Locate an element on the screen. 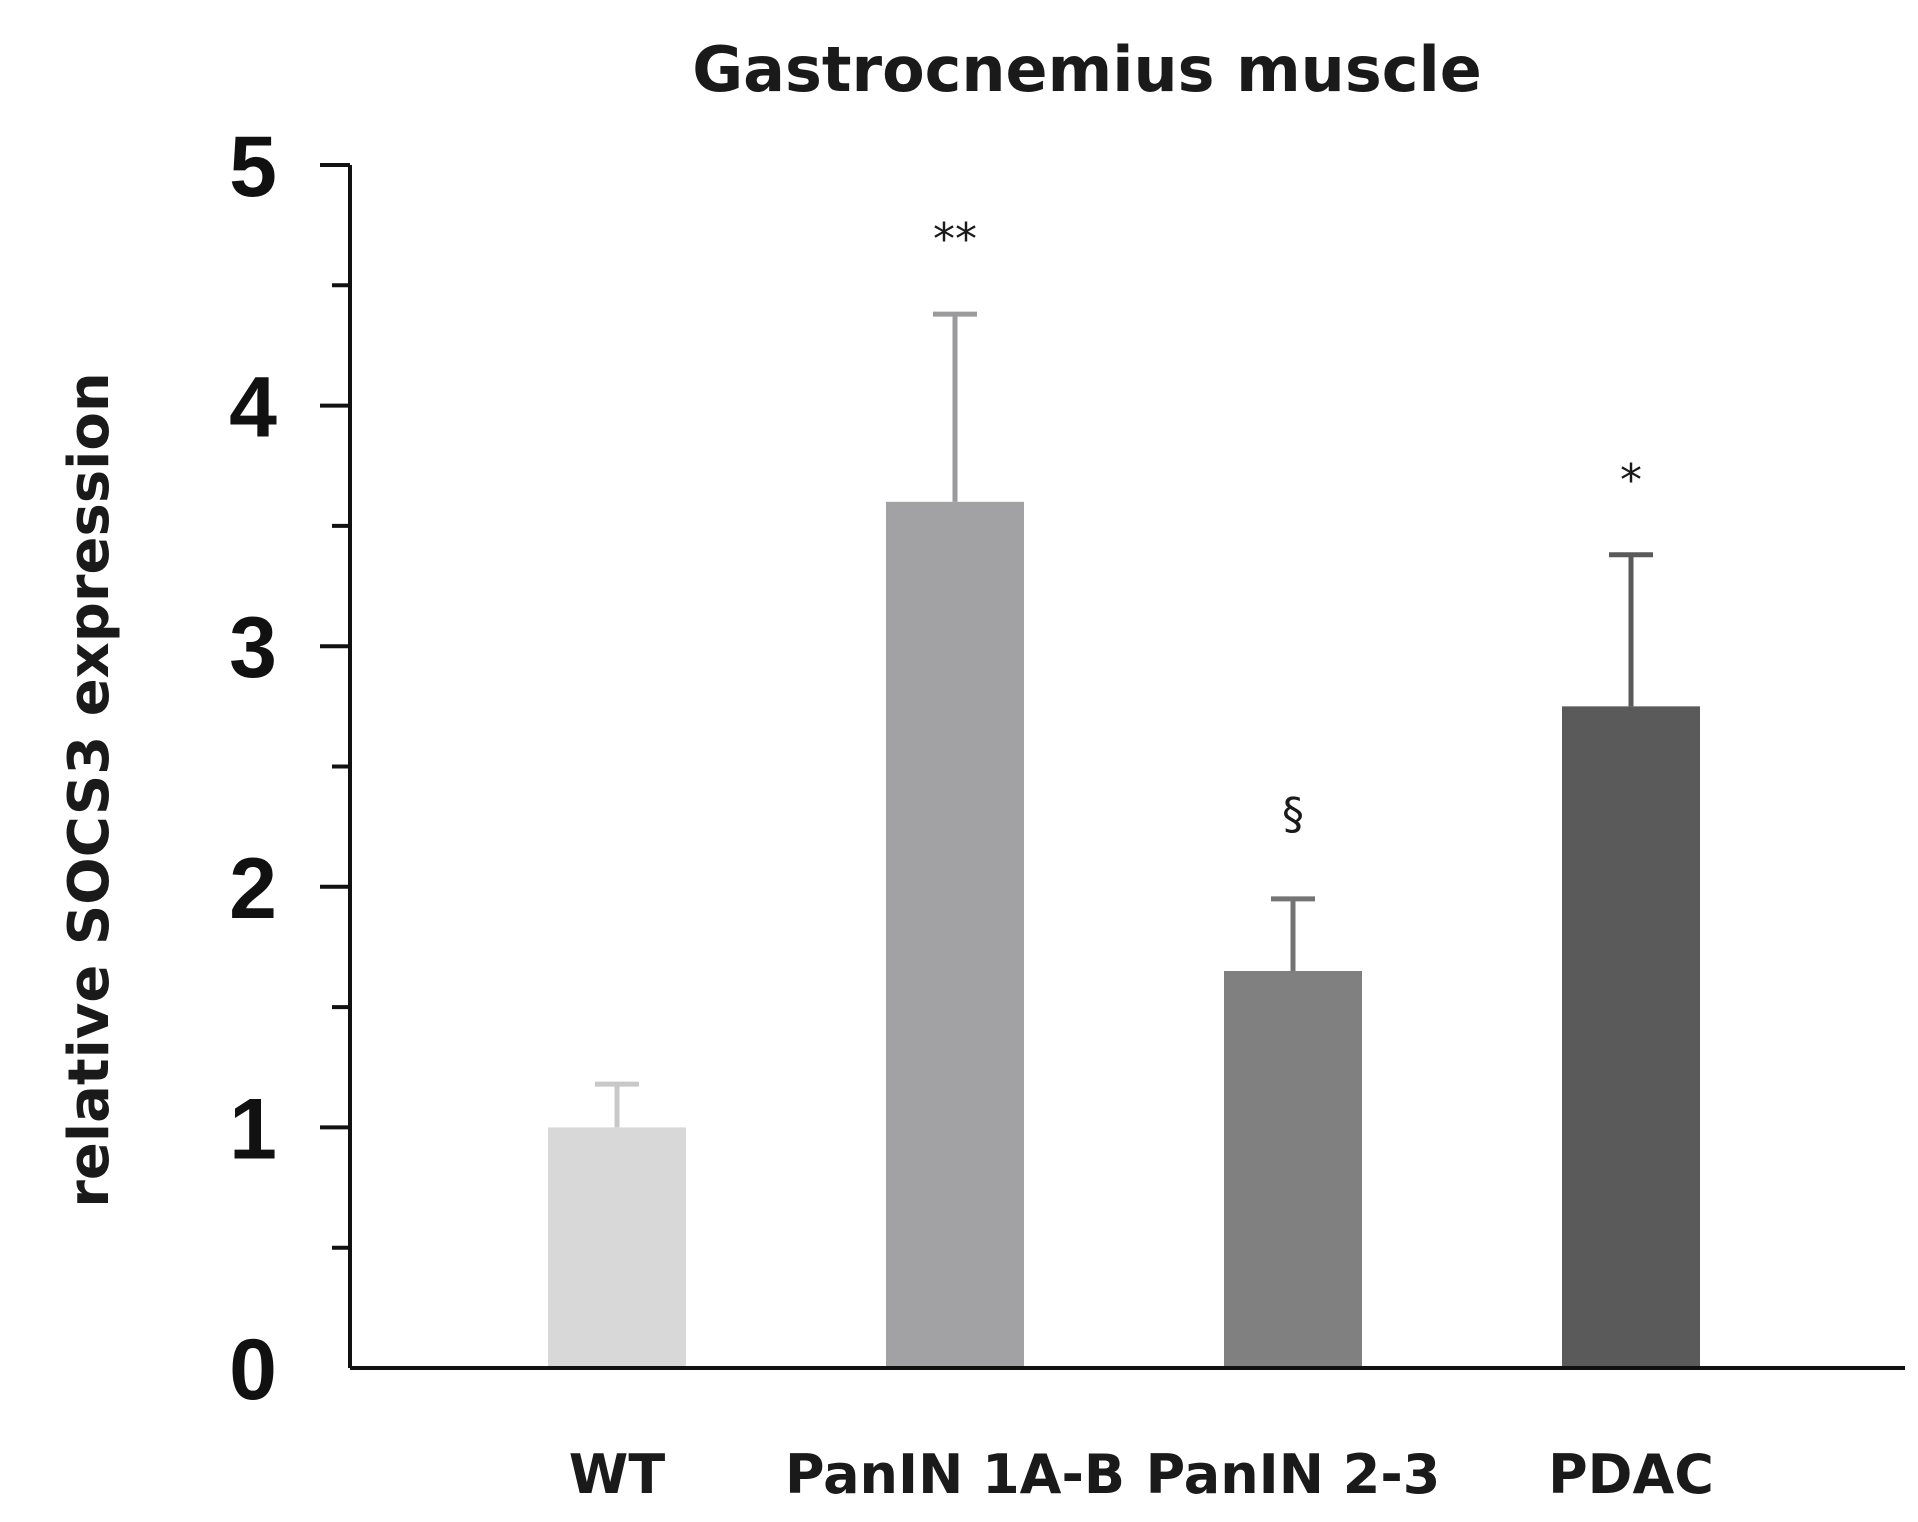  y-axis-label: relative SOCS3 expression is located at coordinates (89, 789).